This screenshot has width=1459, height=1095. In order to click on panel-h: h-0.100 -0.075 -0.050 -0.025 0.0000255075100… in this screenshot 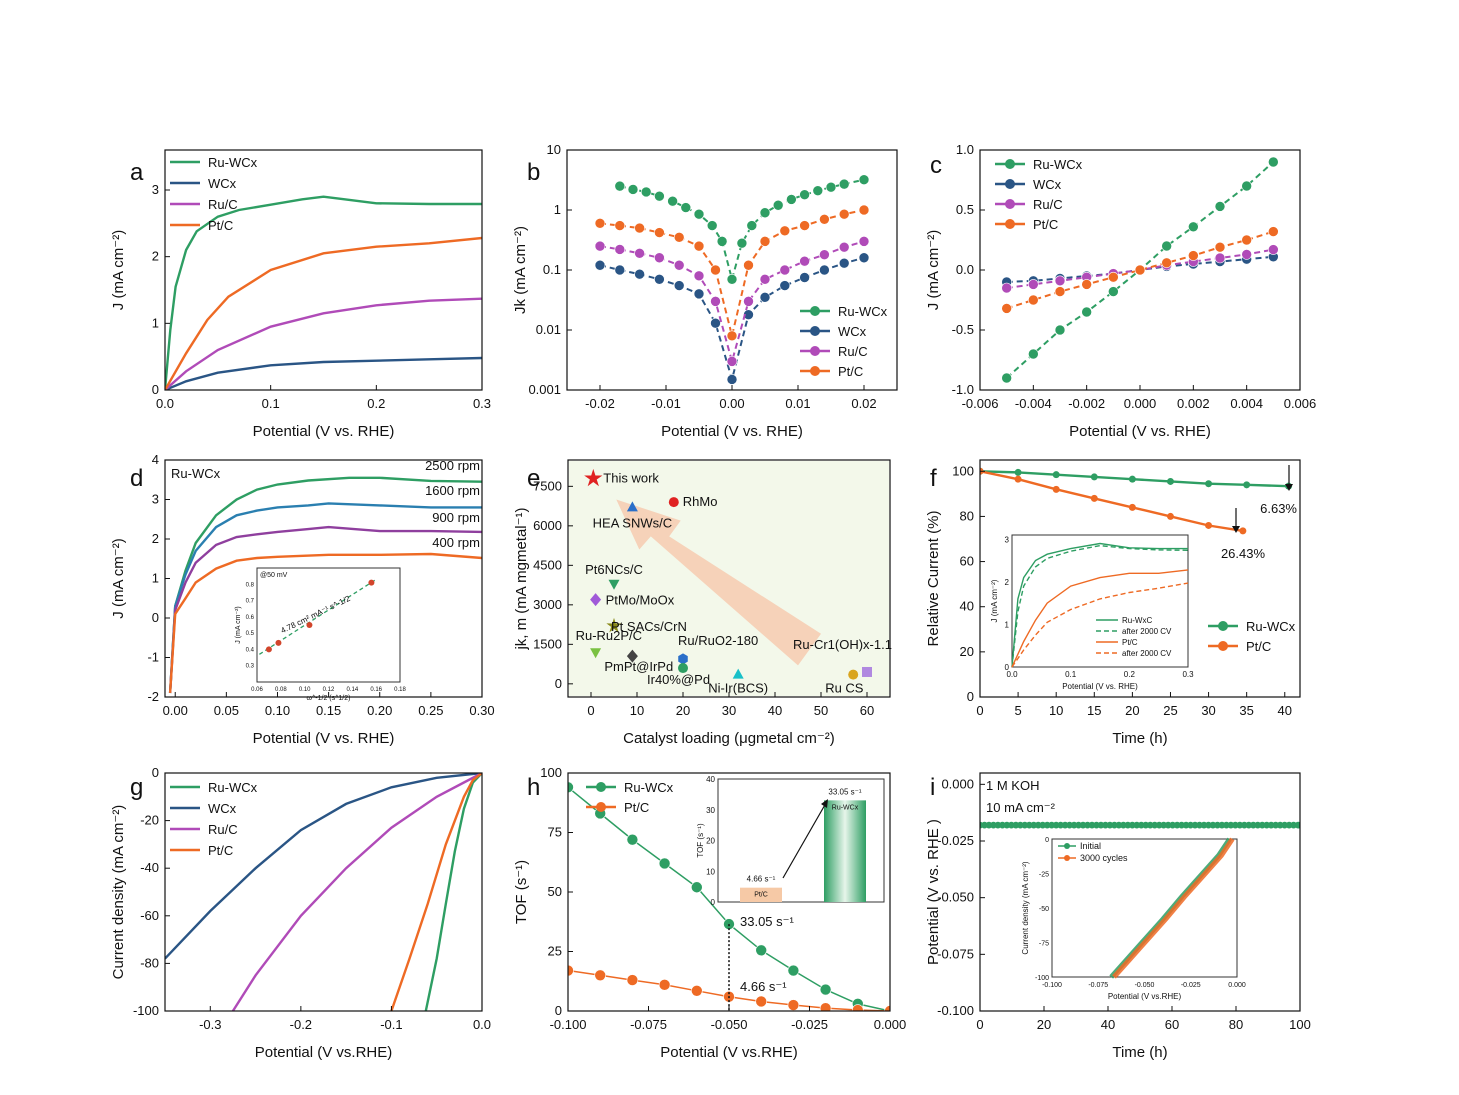, I will do `click(709, 913)`.